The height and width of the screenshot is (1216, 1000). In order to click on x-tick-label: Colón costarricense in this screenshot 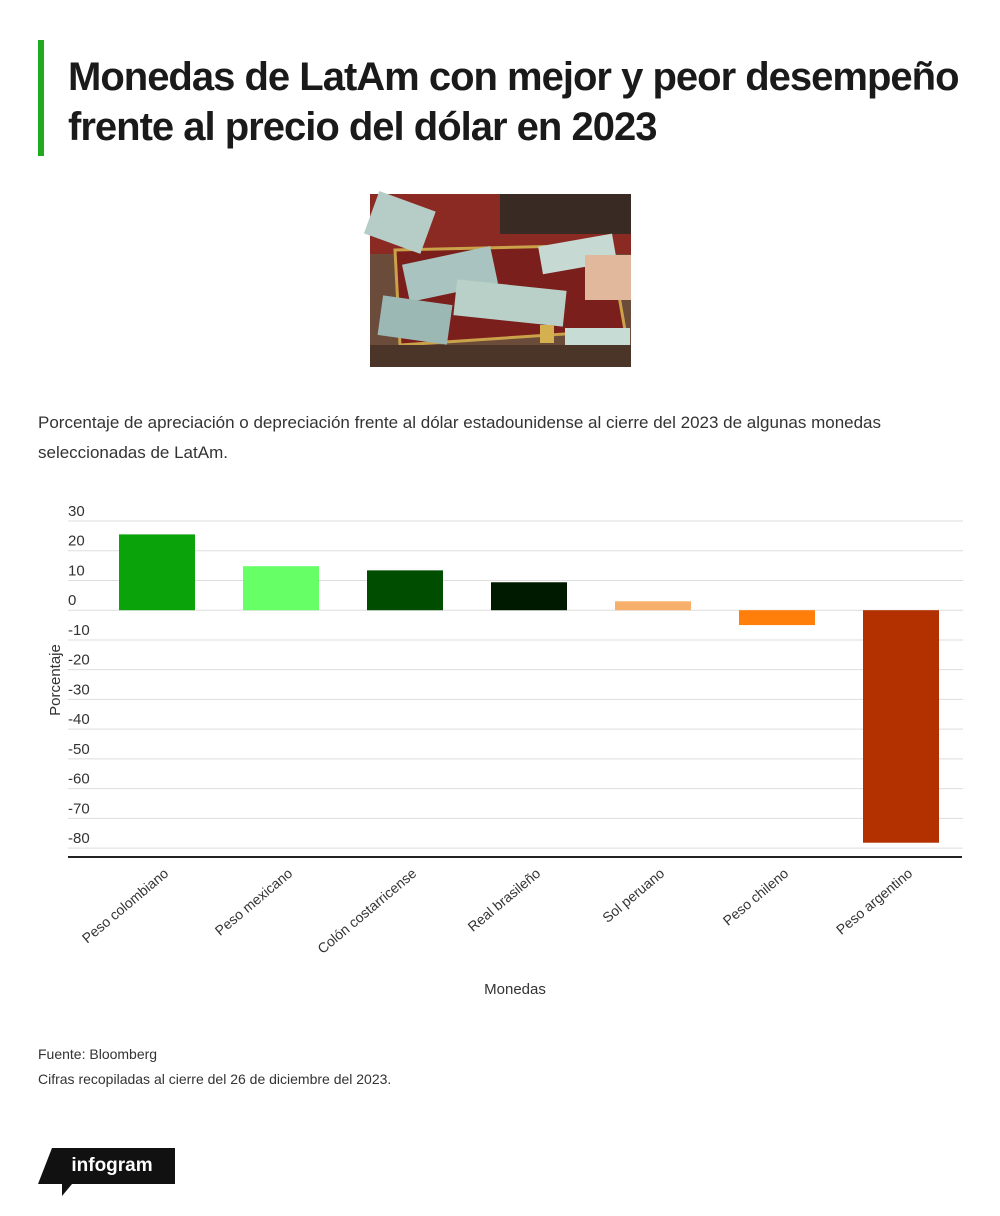, I will do `click(366, 911)`.